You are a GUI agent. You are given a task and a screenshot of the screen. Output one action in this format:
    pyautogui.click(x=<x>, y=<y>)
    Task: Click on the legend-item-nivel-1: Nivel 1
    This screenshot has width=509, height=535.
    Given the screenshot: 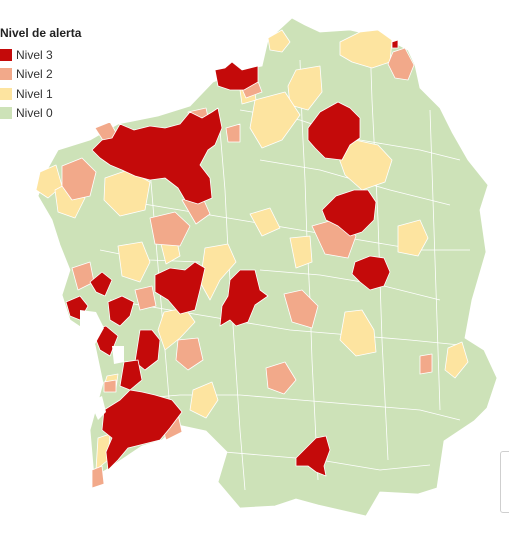 What is the action you would take?
    pyautogui.click(x=40, y=94)
    